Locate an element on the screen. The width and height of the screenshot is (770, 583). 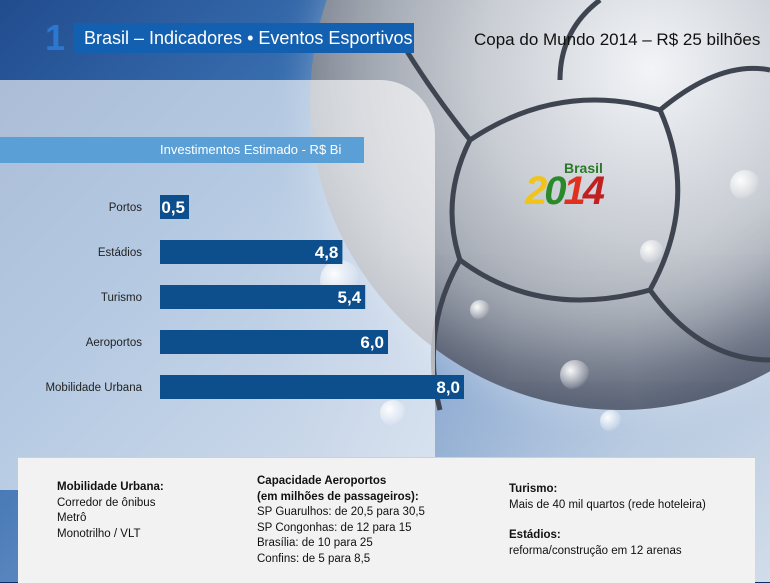
bar-aeroportos is located at coordinates (274, 342).